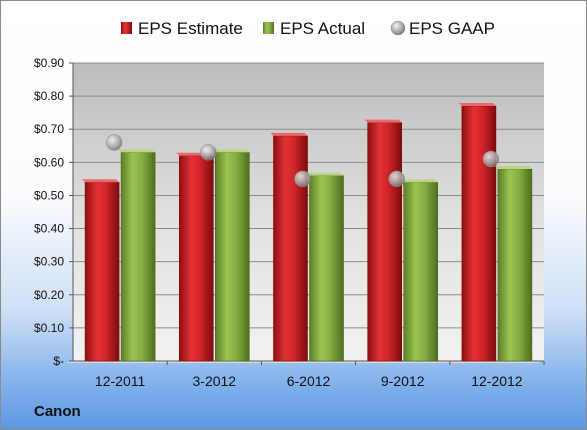 The image size is (587, 430). Describe the element at coordinates (49, 229) in the screenshot. I see `y-tick-label: $0.40` at that location.